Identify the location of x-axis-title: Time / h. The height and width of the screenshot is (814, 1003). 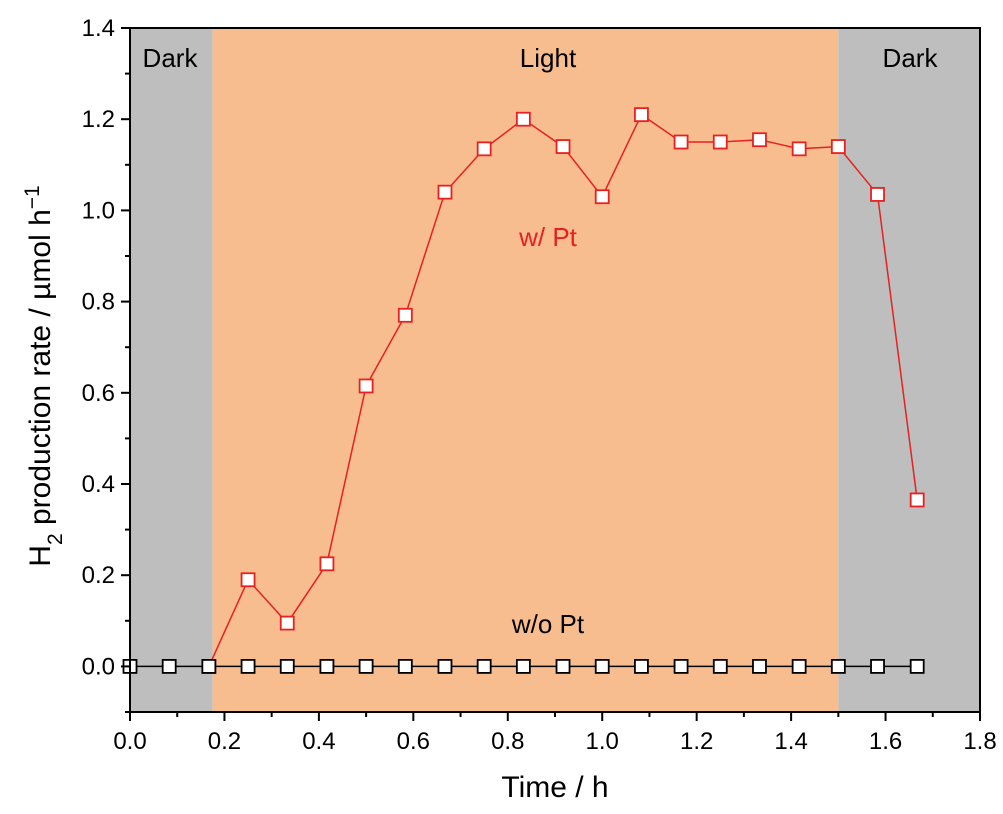
(554, 787).